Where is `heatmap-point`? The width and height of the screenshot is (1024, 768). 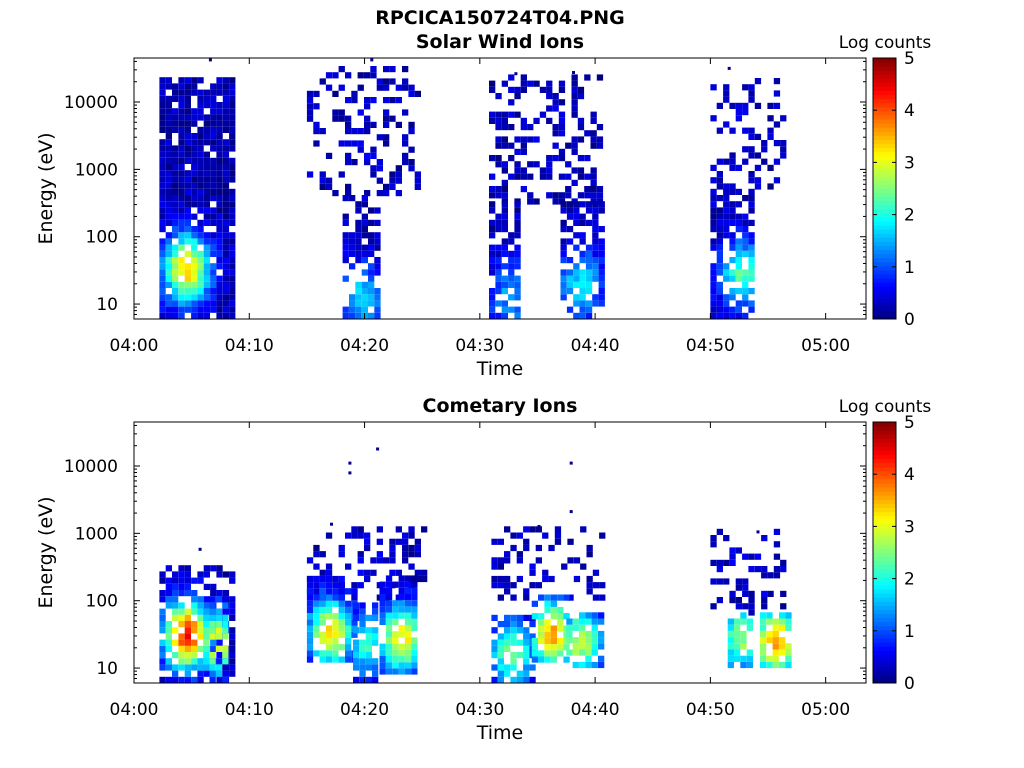 heatmap-point is located at coordinates (539, 526).